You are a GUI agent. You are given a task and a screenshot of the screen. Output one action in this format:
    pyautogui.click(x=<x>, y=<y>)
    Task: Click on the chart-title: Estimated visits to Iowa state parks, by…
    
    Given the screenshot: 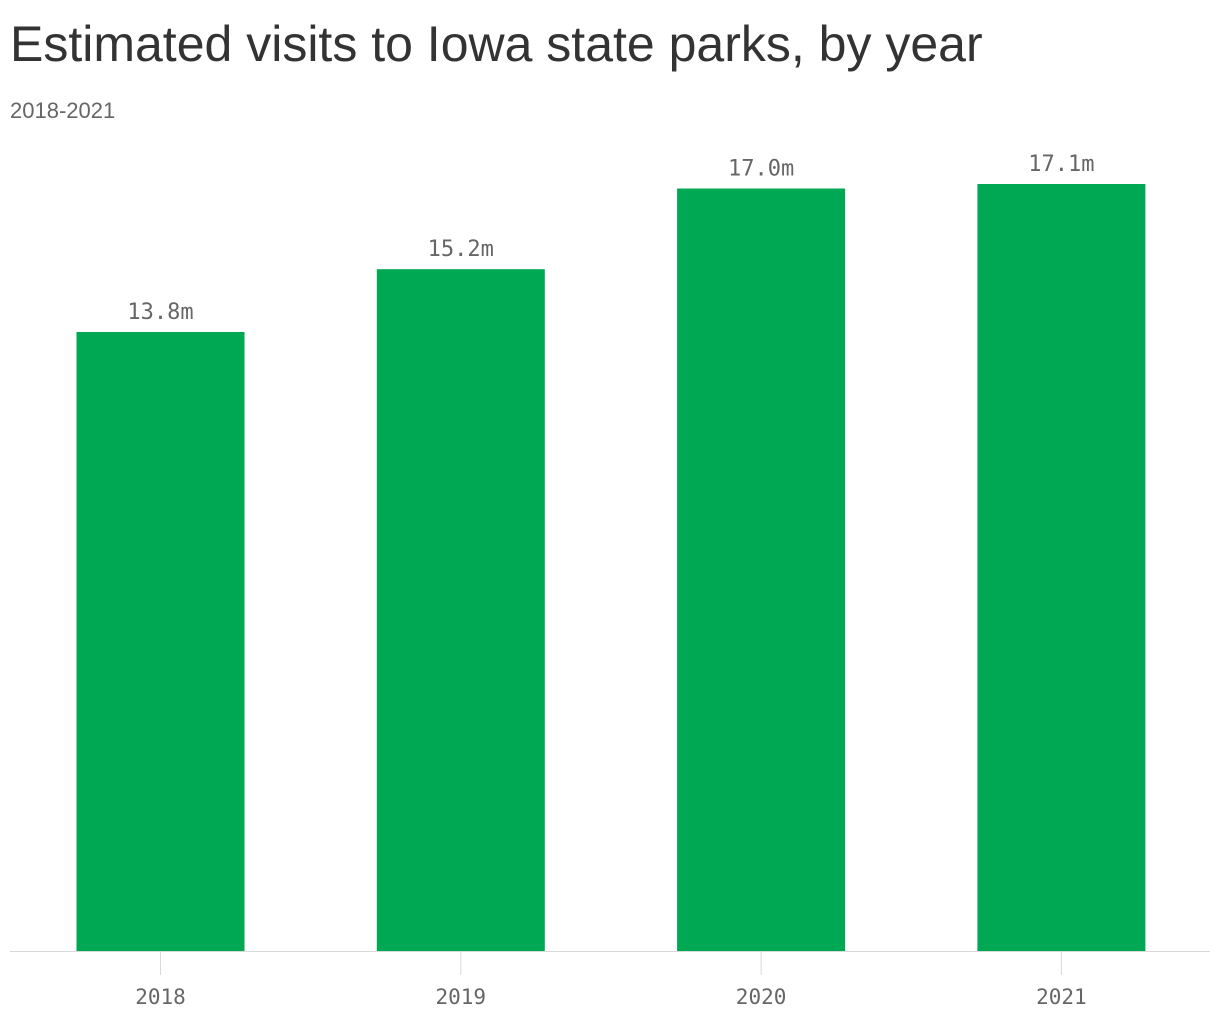 What is the action you would take?
    pyautogui.click(x=496, y=44)
    